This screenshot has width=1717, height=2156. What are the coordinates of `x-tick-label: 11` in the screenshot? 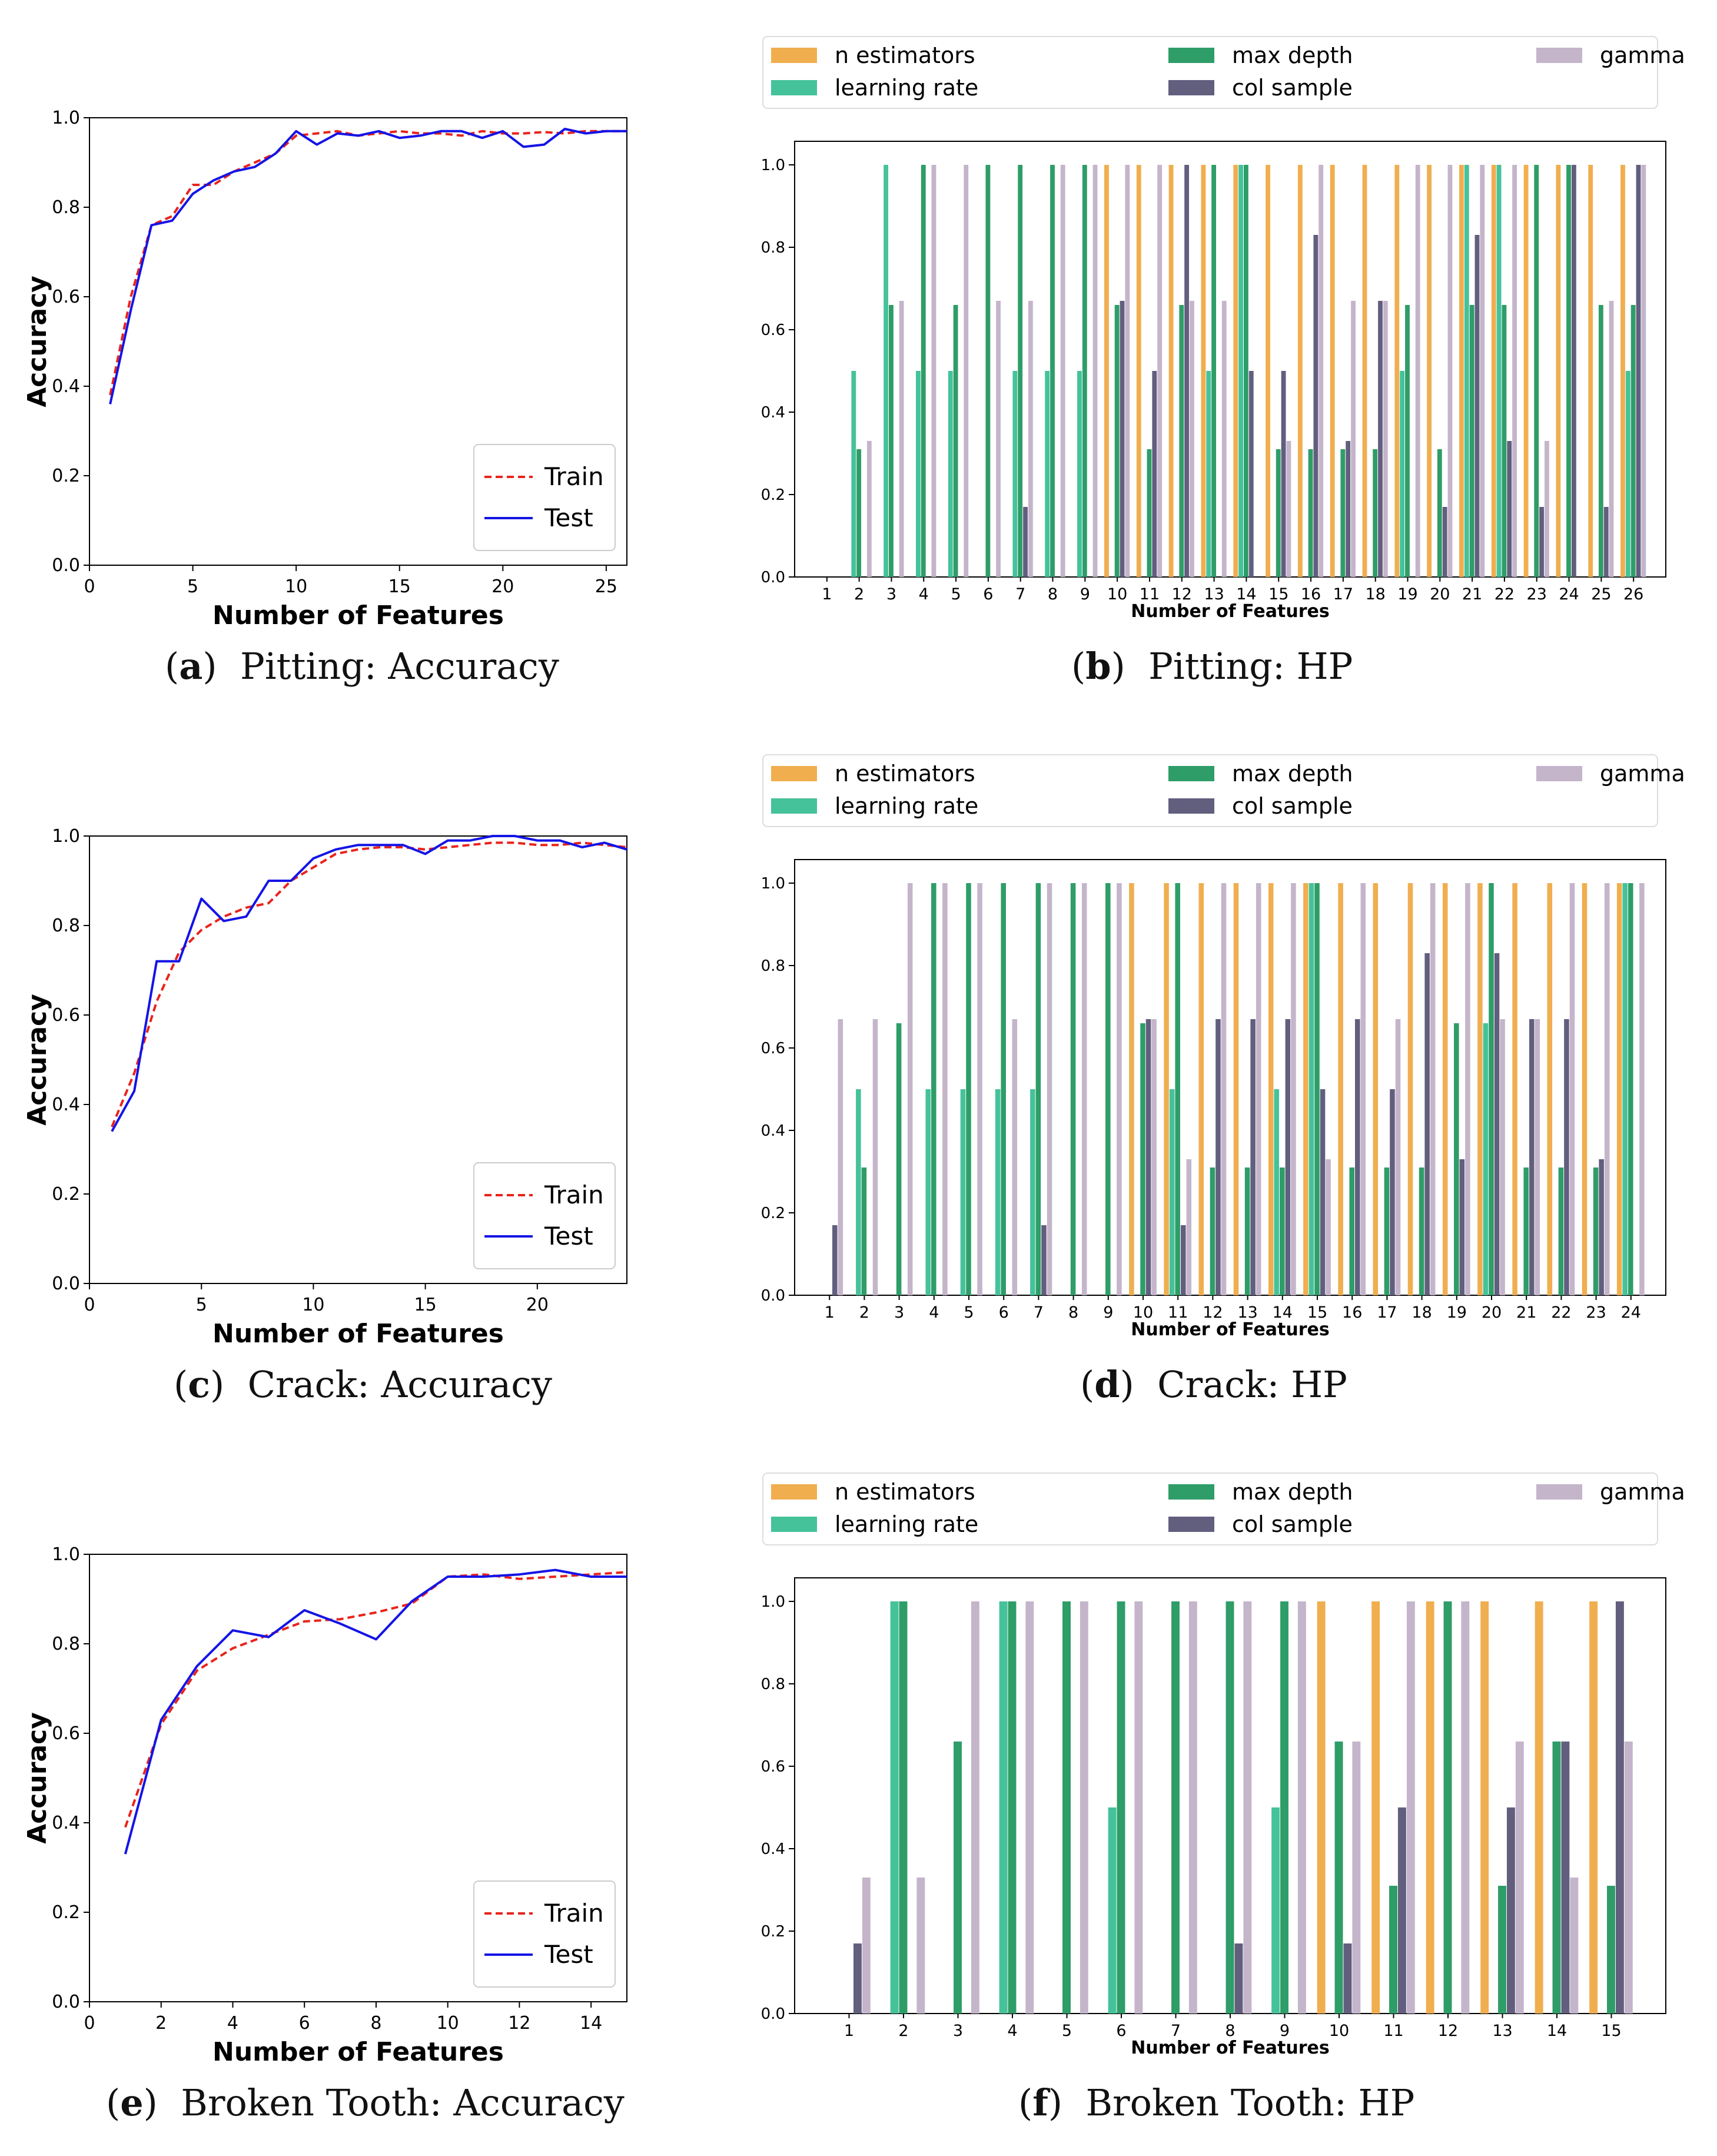 It's located at (1393, 2031).